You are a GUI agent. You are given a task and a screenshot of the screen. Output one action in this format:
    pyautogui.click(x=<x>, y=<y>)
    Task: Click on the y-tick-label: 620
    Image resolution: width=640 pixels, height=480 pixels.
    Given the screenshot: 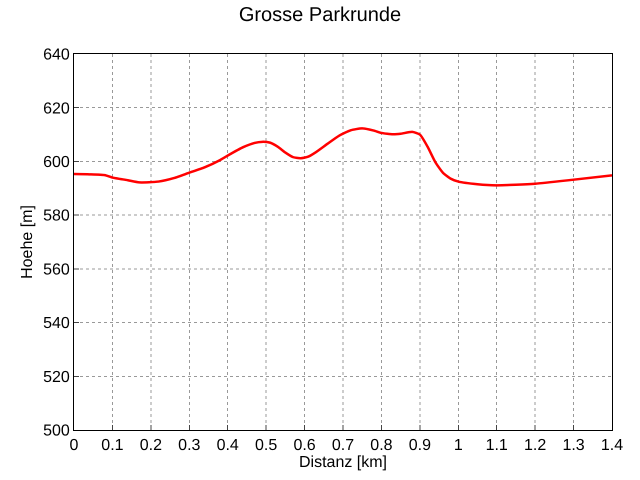 What is the action you would take?
    pyautogui.click(x=56, y=109)
    